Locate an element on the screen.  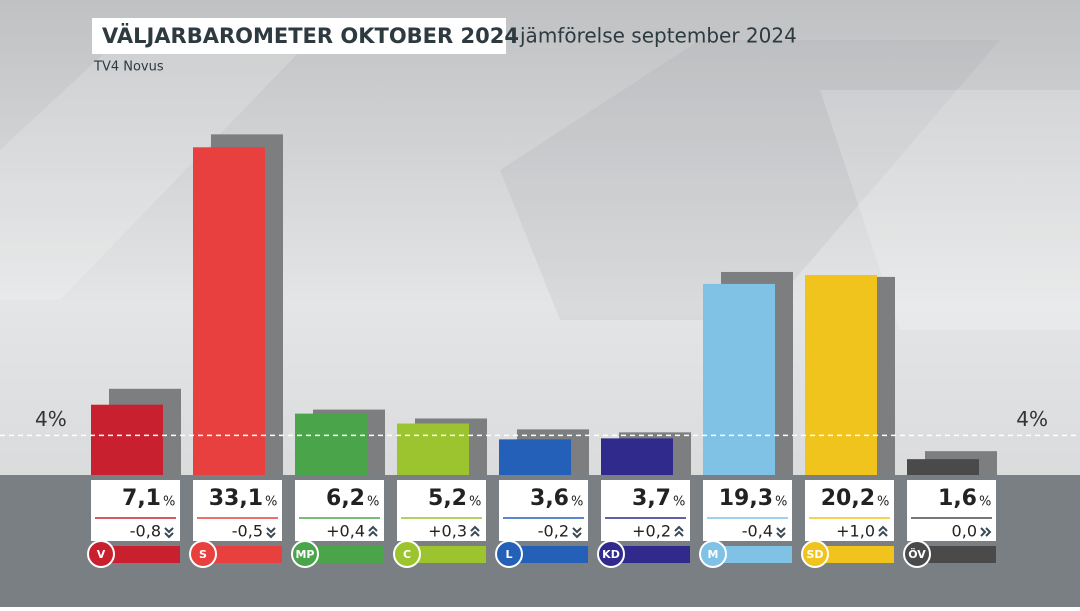
change-label: +0,4 is located at coordinates (345, 531).